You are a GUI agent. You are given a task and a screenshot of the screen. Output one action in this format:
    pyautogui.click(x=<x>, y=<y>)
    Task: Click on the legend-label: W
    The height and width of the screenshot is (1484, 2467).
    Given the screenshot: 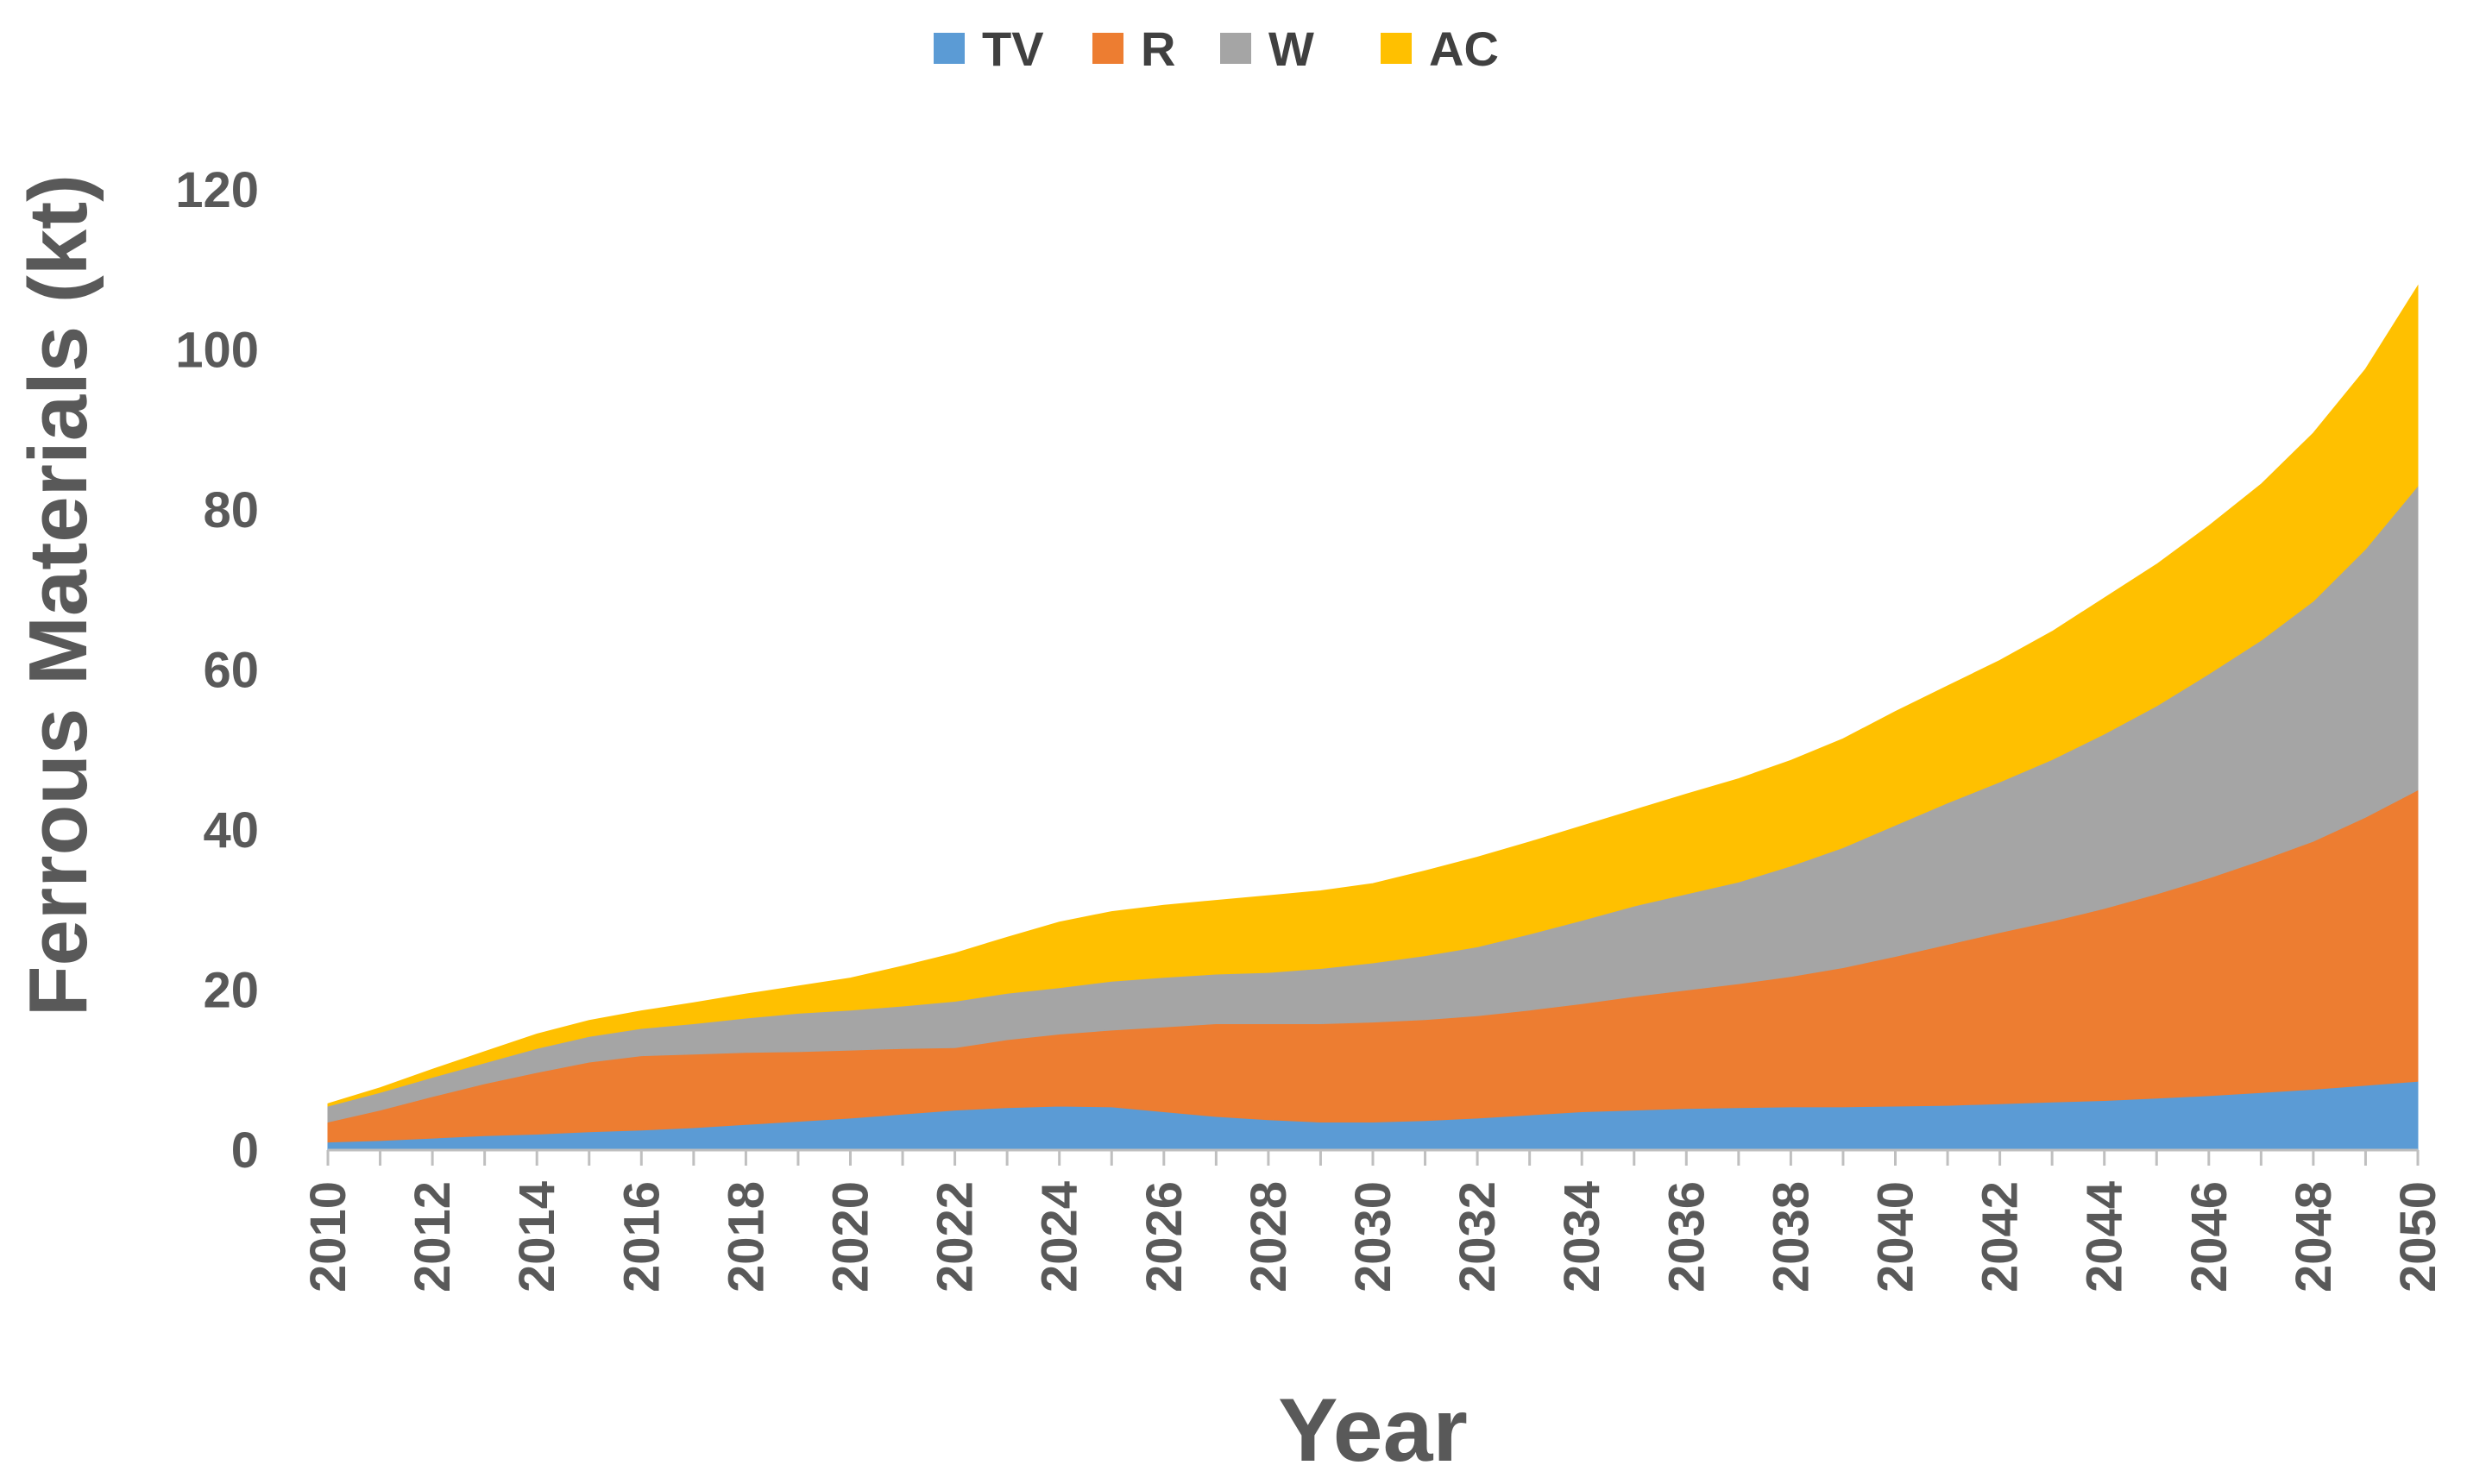 What is the action you would take?
    pyautogui.click(x=1291, y=49)
    